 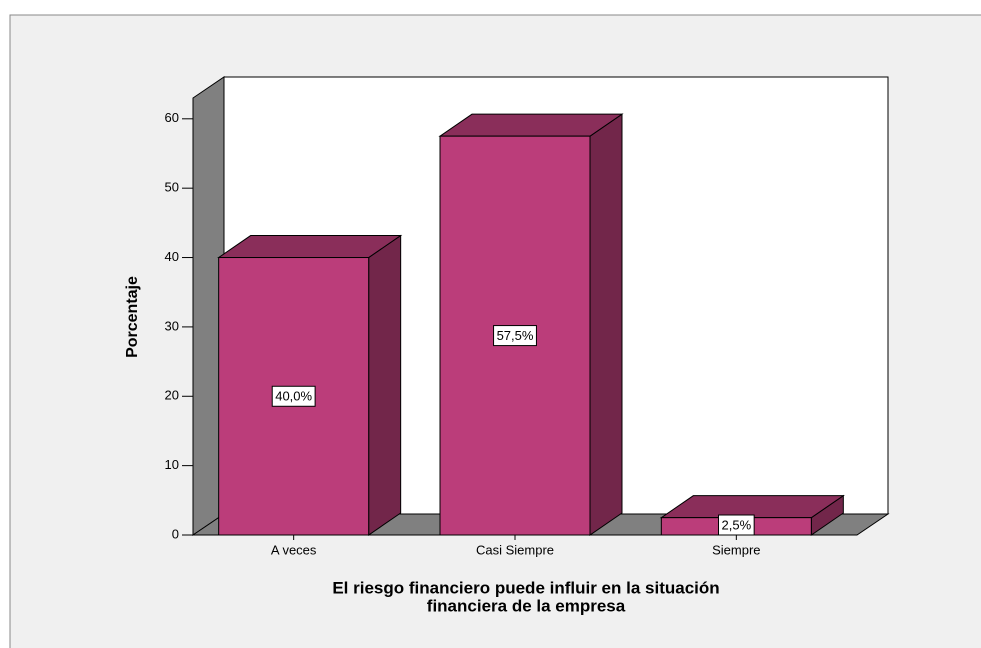 I want to click on x-tick-label: Casi Siempre, so click(x=515, y=549).